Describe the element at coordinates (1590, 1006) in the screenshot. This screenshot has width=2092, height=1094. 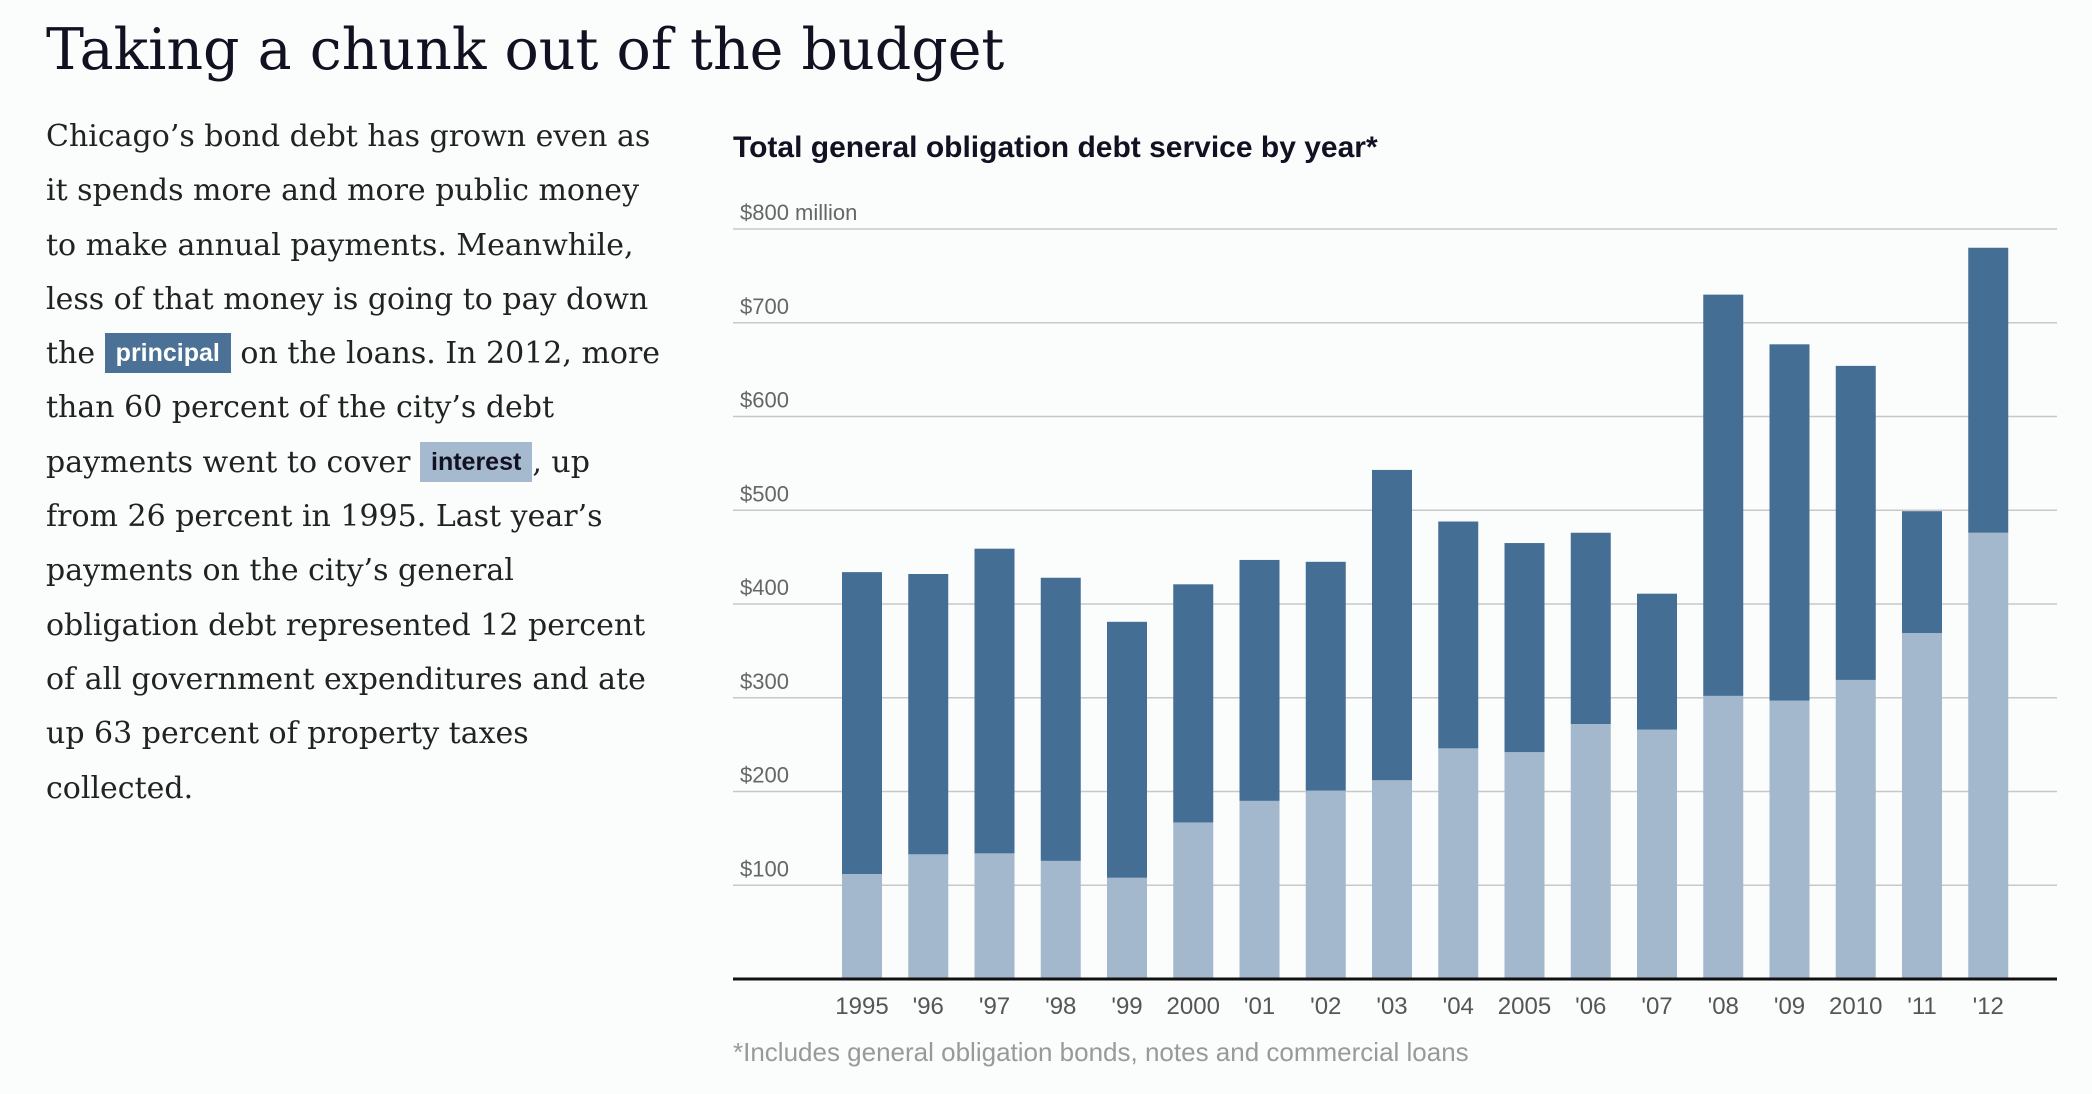
I see `x-tick-label-11: '06` at that location.